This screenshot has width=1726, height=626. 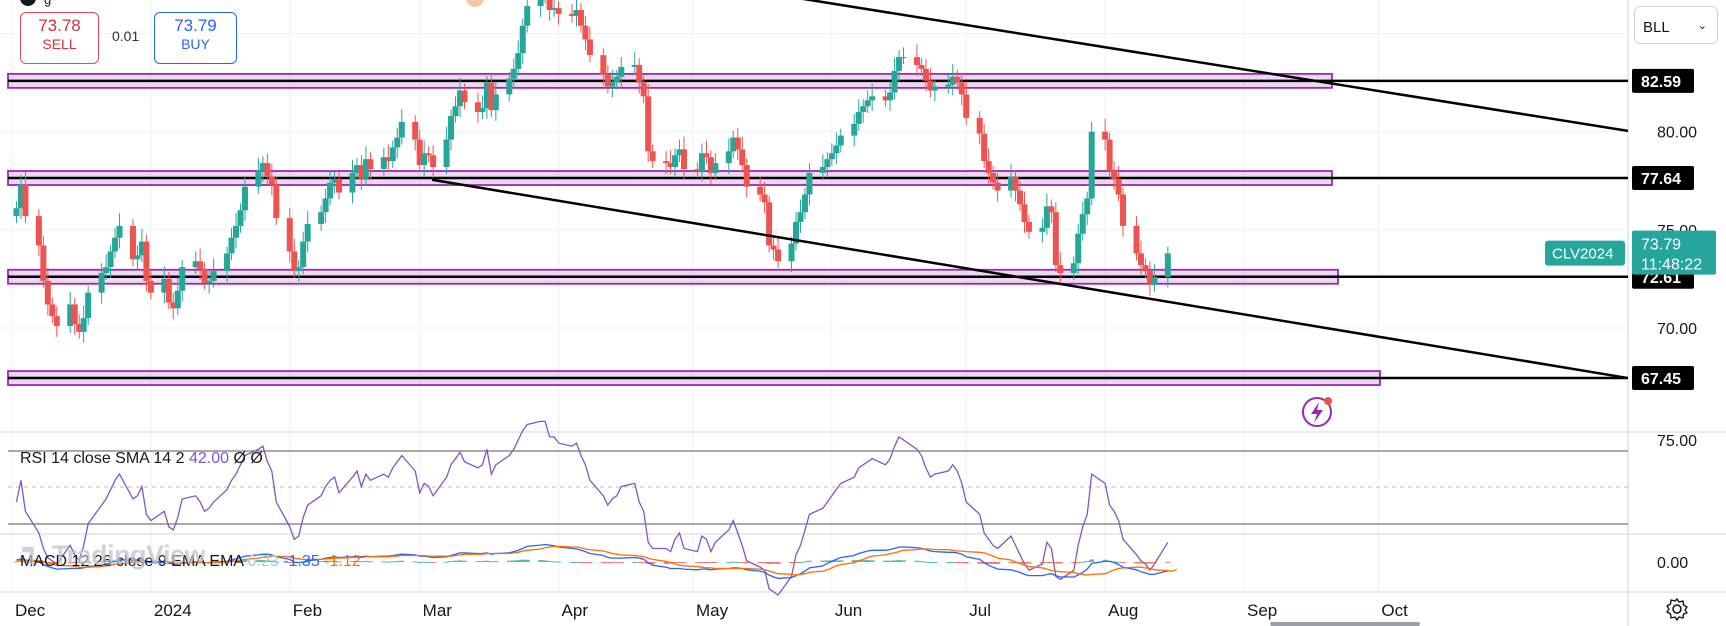 I want to click on macd-tick-label: 0.00, so click(x=1672, y=563).